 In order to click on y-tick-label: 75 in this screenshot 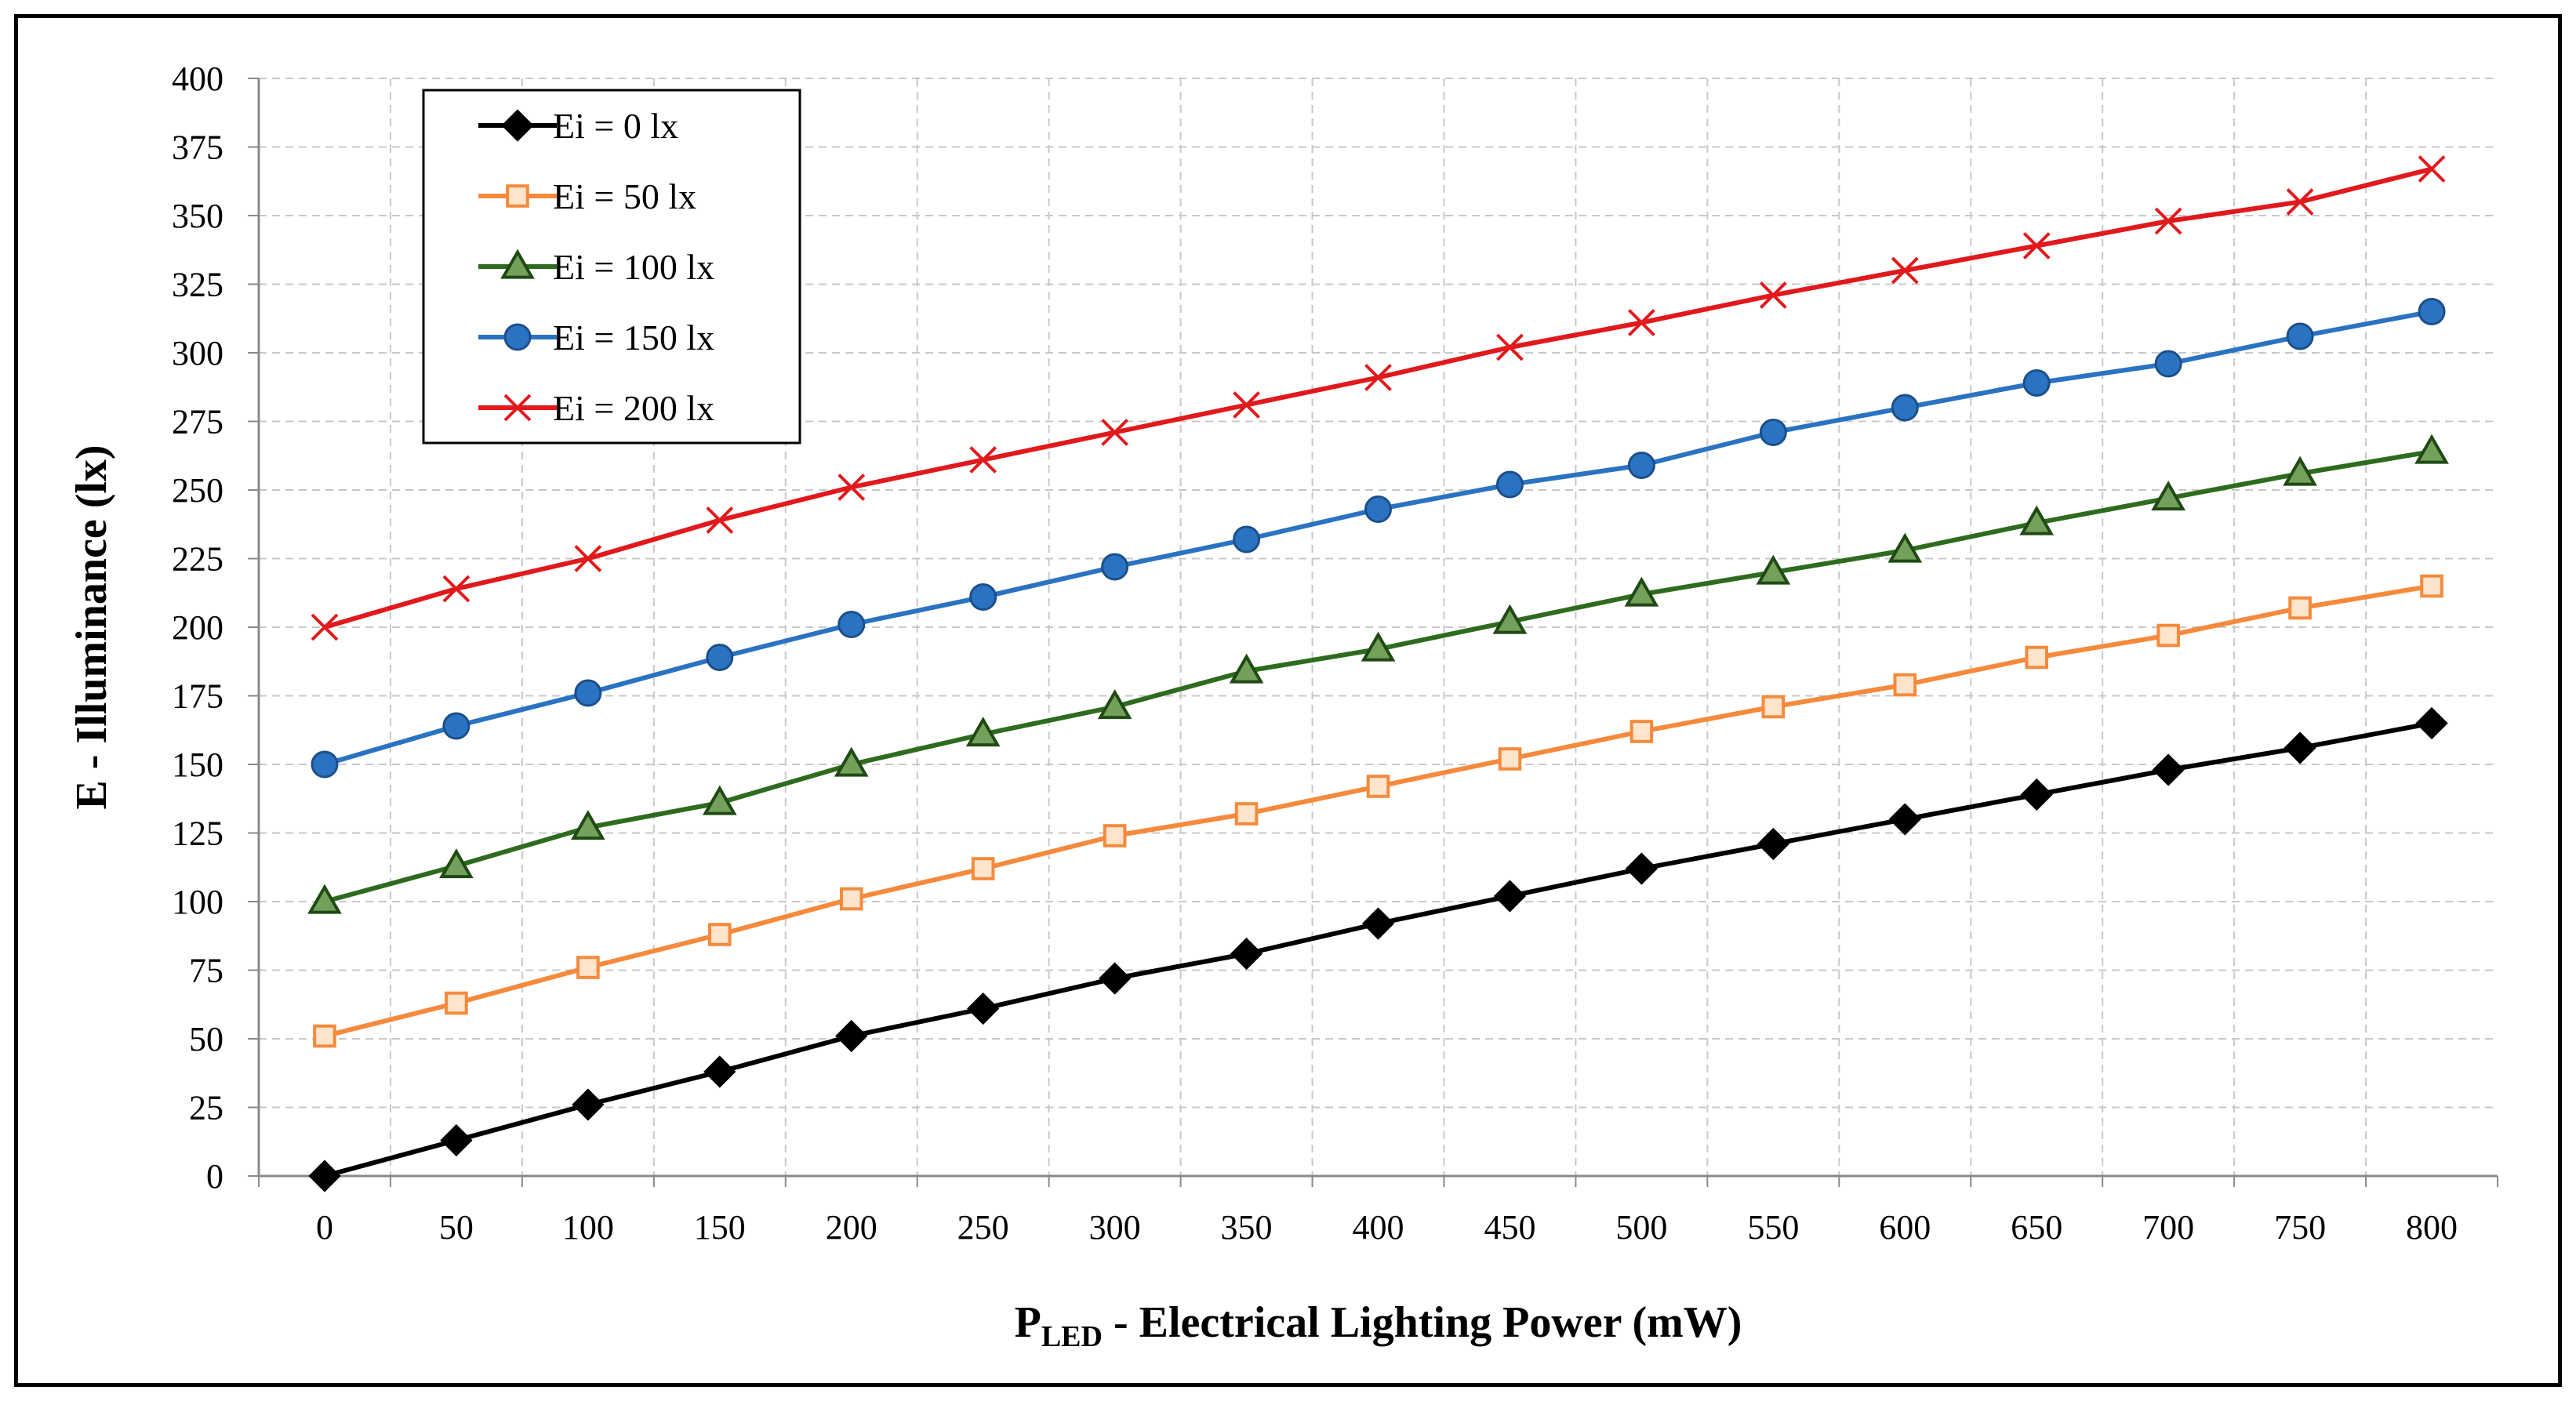, I will do `click(206, 971)`.